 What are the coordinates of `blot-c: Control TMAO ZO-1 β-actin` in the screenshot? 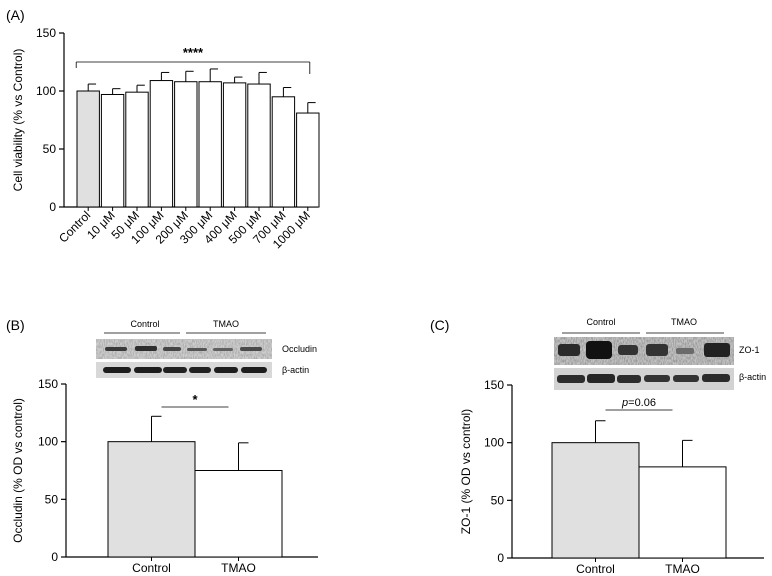 It's located at (660, 353).